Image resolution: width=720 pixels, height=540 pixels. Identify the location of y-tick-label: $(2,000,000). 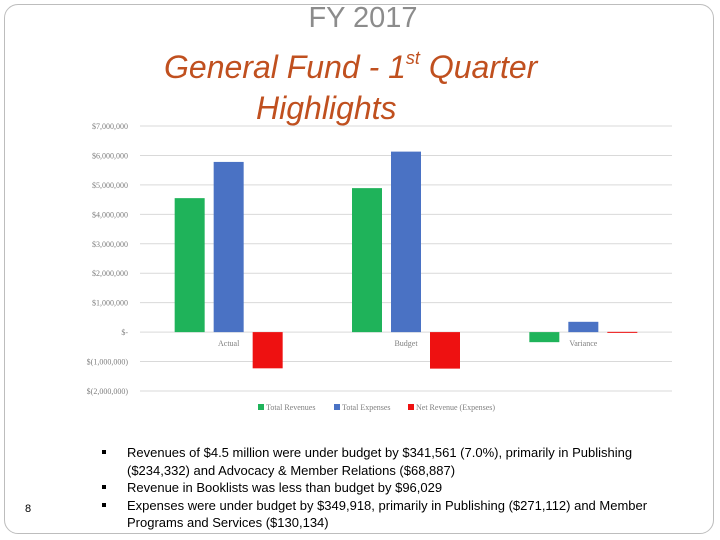
(108, 391).